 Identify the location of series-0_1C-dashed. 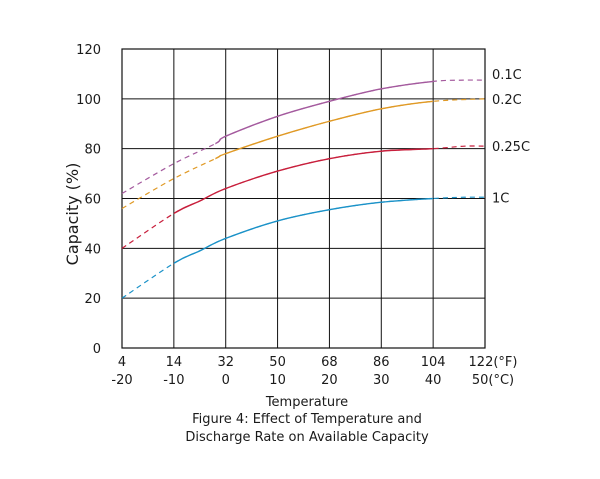
(303, 137).